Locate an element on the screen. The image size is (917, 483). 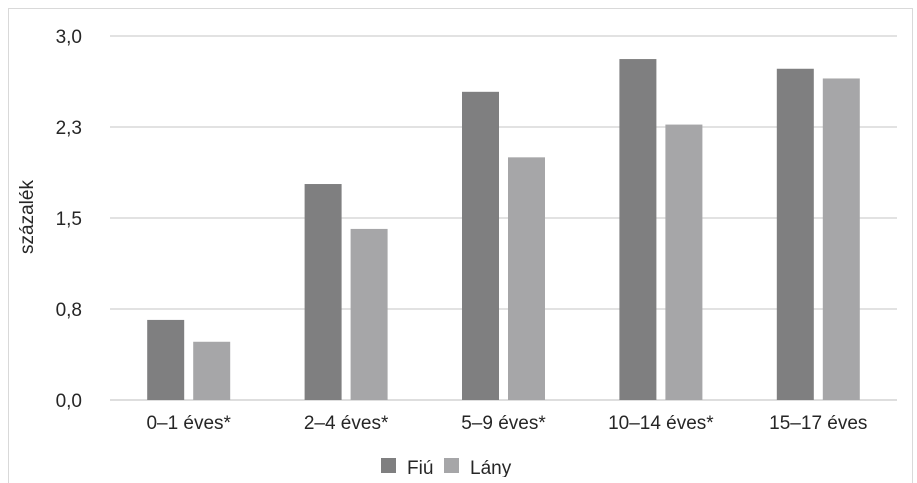
x-tick-label: 5–9 éves* is located at coordinates (503, 423).